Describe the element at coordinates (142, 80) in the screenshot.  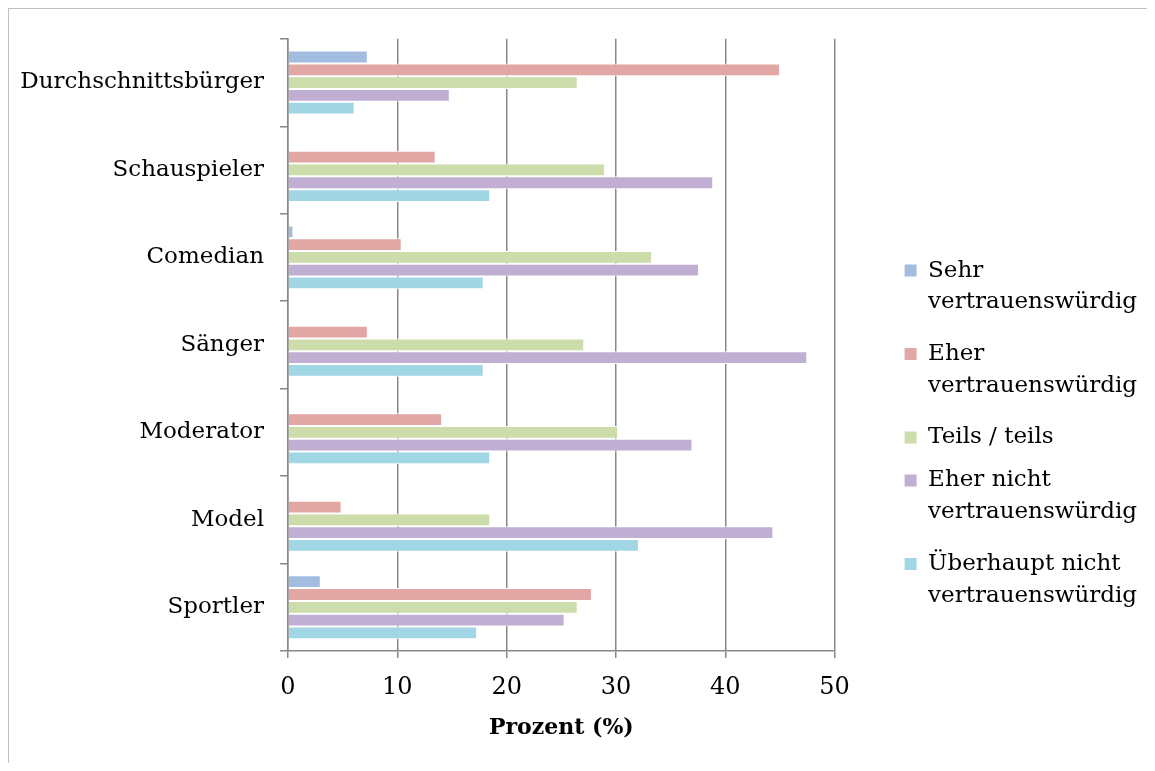
I see `y-tick-label: Durchschnittsbürger` at that location.